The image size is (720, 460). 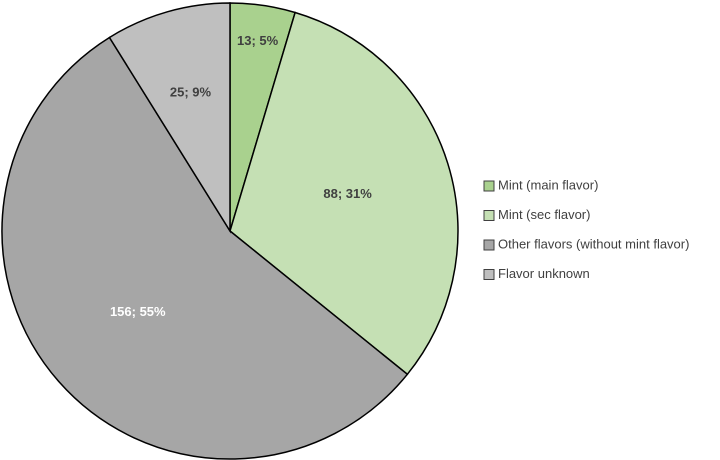 I want to click on legend-label: Flavor unknown, so click(x=544, y=273).